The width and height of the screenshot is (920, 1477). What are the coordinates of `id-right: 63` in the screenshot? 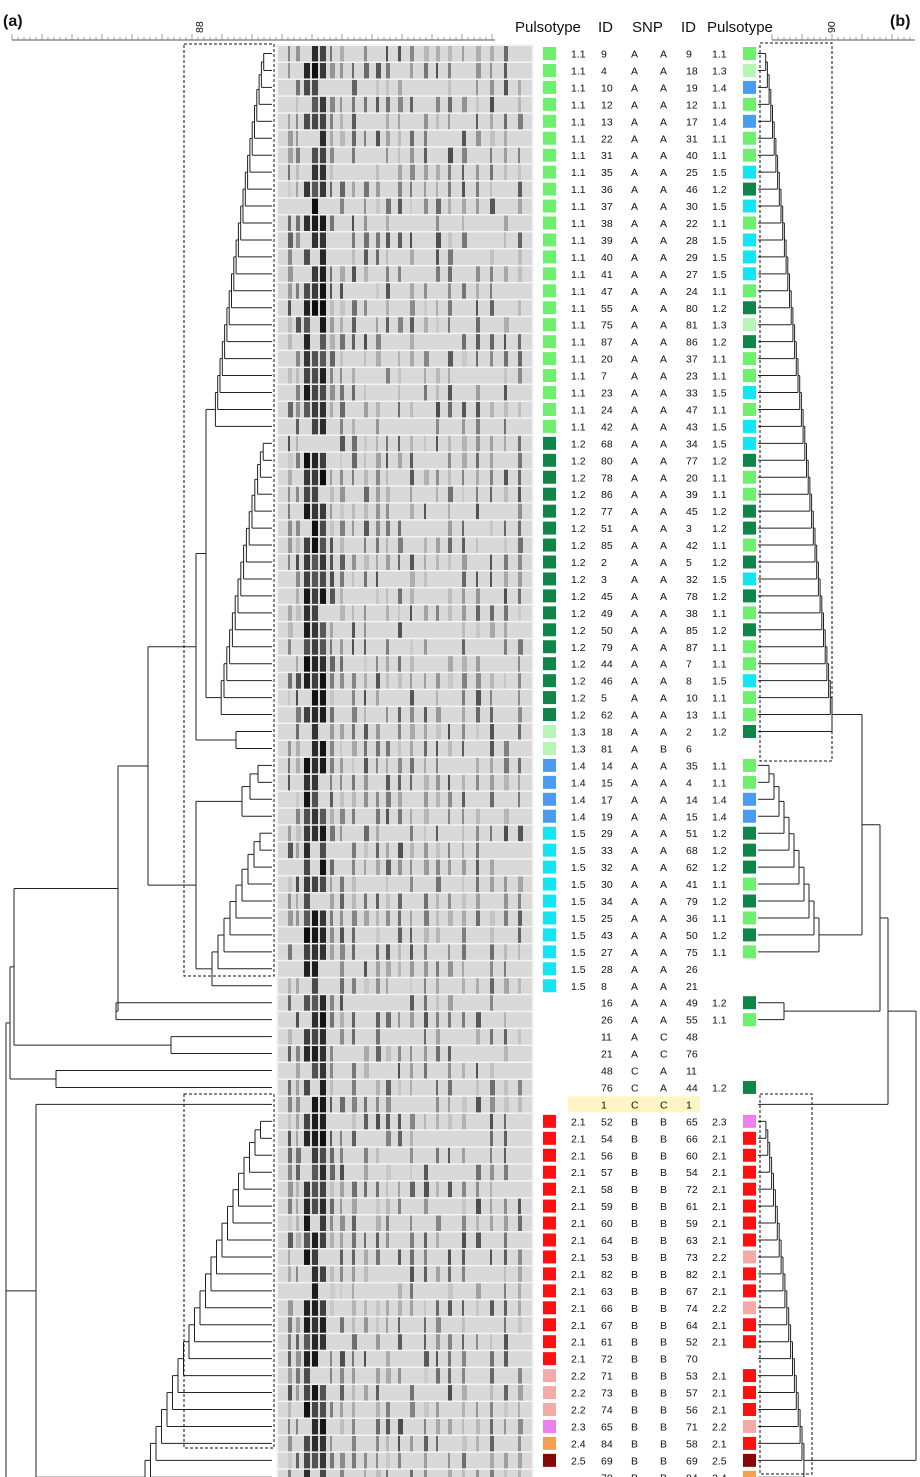 It's located at (692, 1241).